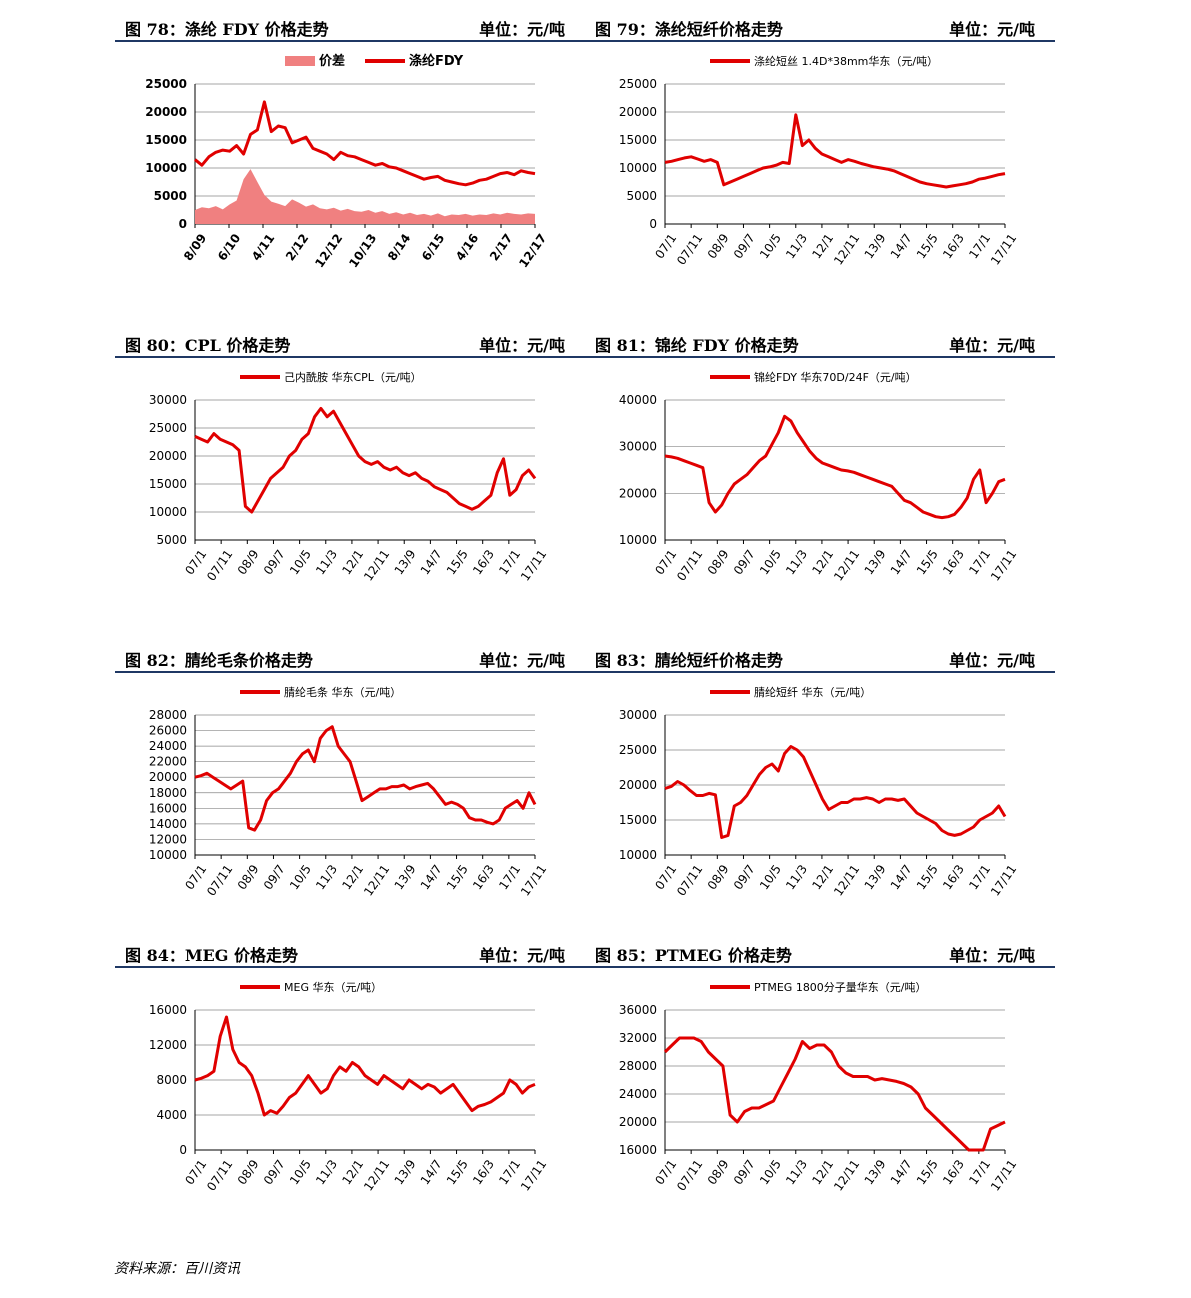 The width and height of the screenshot is (1191, 1298). I want to click on y-axis: 0 5000 10000 15000 20000 25000, so click(638, 154).